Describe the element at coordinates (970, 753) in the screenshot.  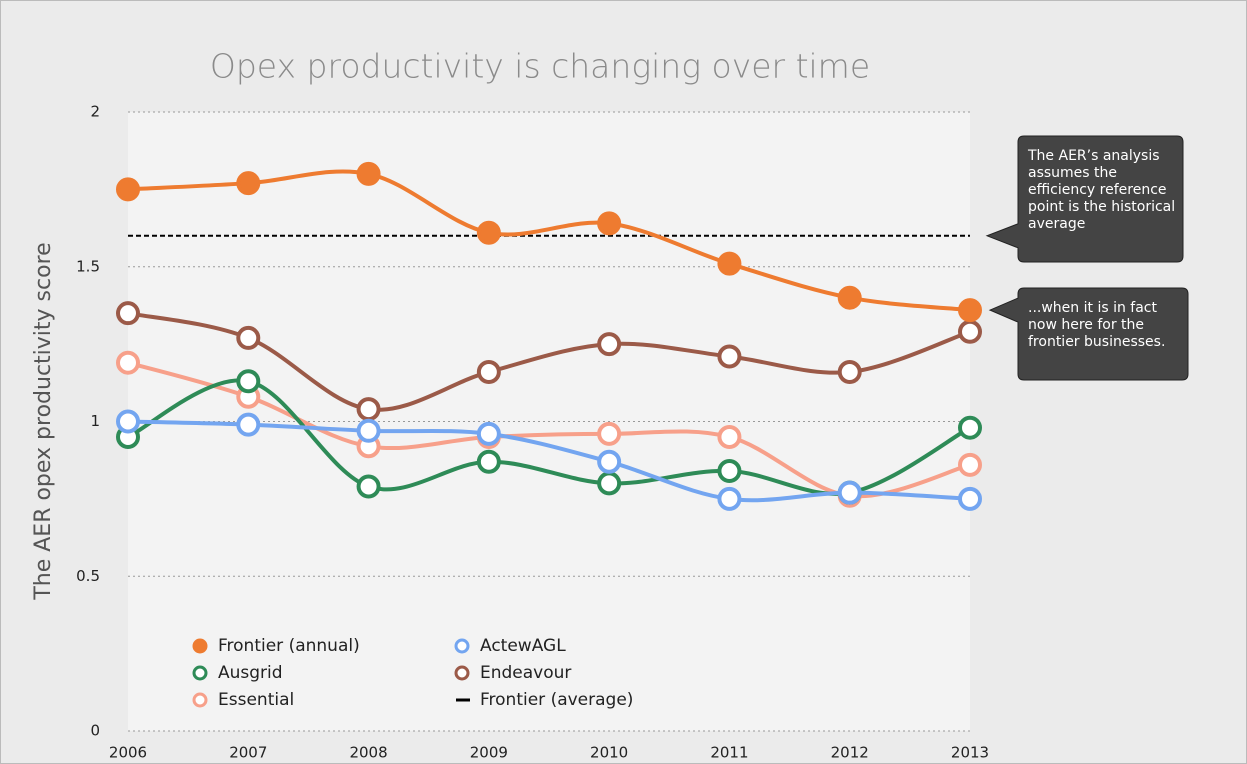
I see `x-tick-label: 2013` at that location.